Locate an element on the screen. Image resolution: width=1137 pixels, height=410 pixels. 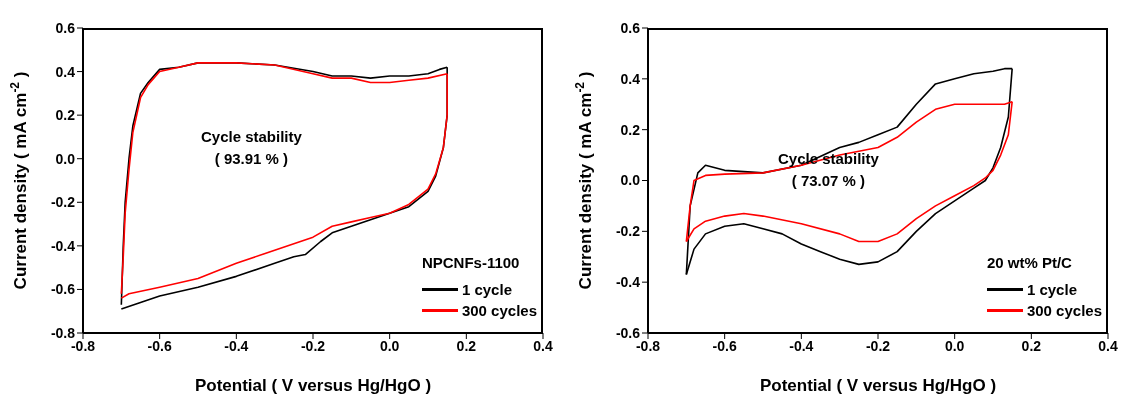
legend-title: NPCNFs-1100 is located at coordinates (471, 262).